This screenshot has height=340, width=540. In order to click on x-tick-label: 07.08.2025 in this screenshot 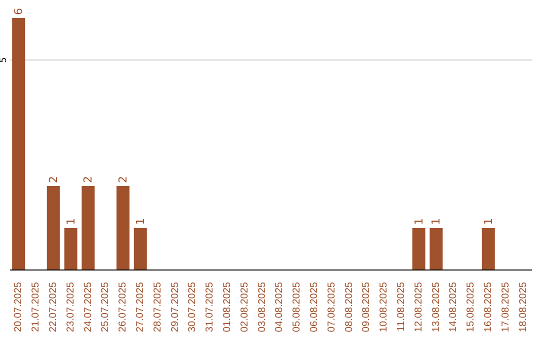, I will do `click(332, 307)`.